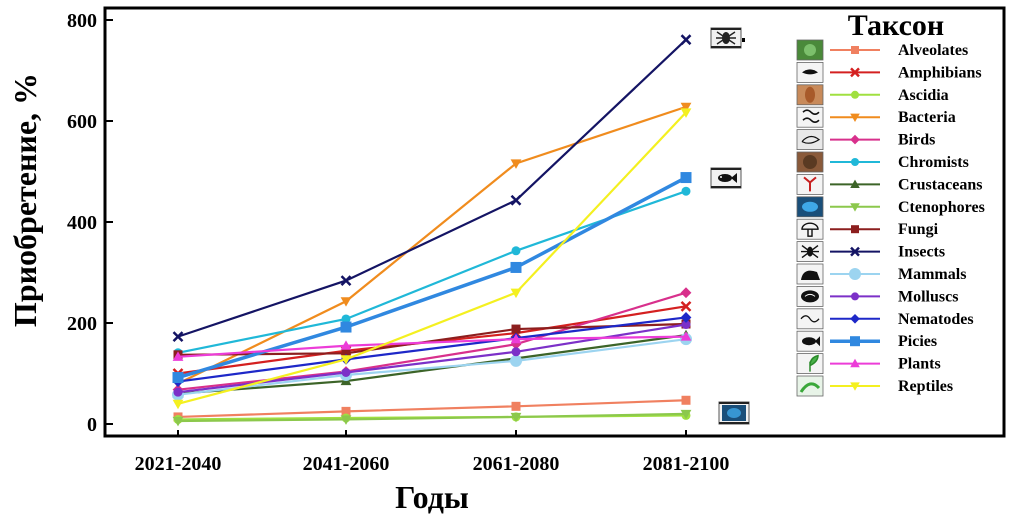  Describe the element at coordinates (916, 140) in the screenshot. I see `legend-label-birds: Birds` at that location.